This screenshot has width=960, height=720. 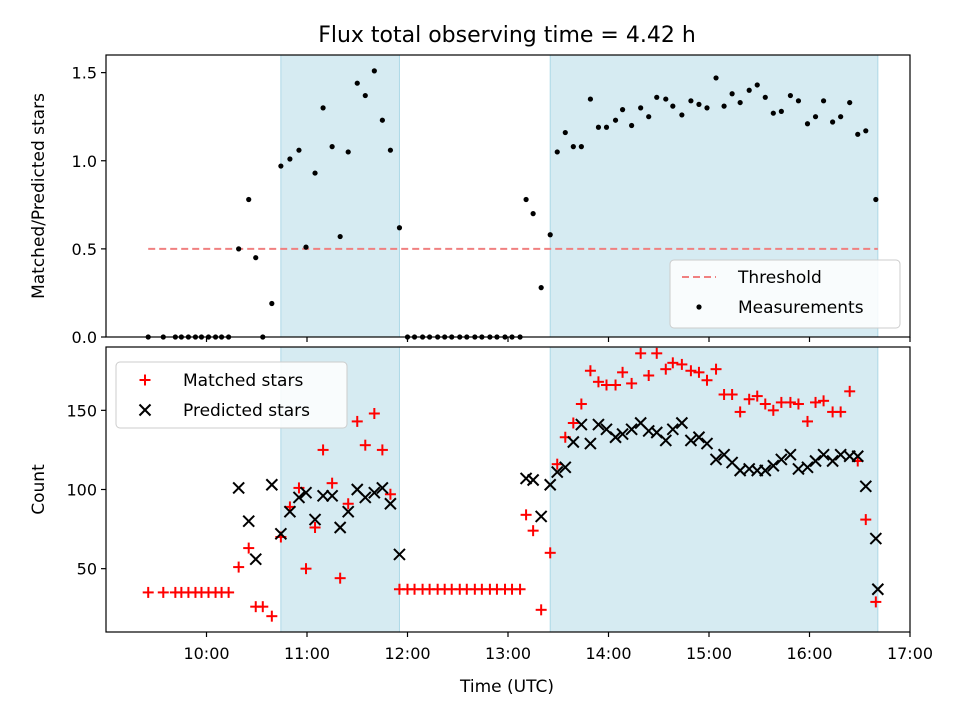 I want to click on xtick-label-4: 14:00, so click(x=608, y=653).